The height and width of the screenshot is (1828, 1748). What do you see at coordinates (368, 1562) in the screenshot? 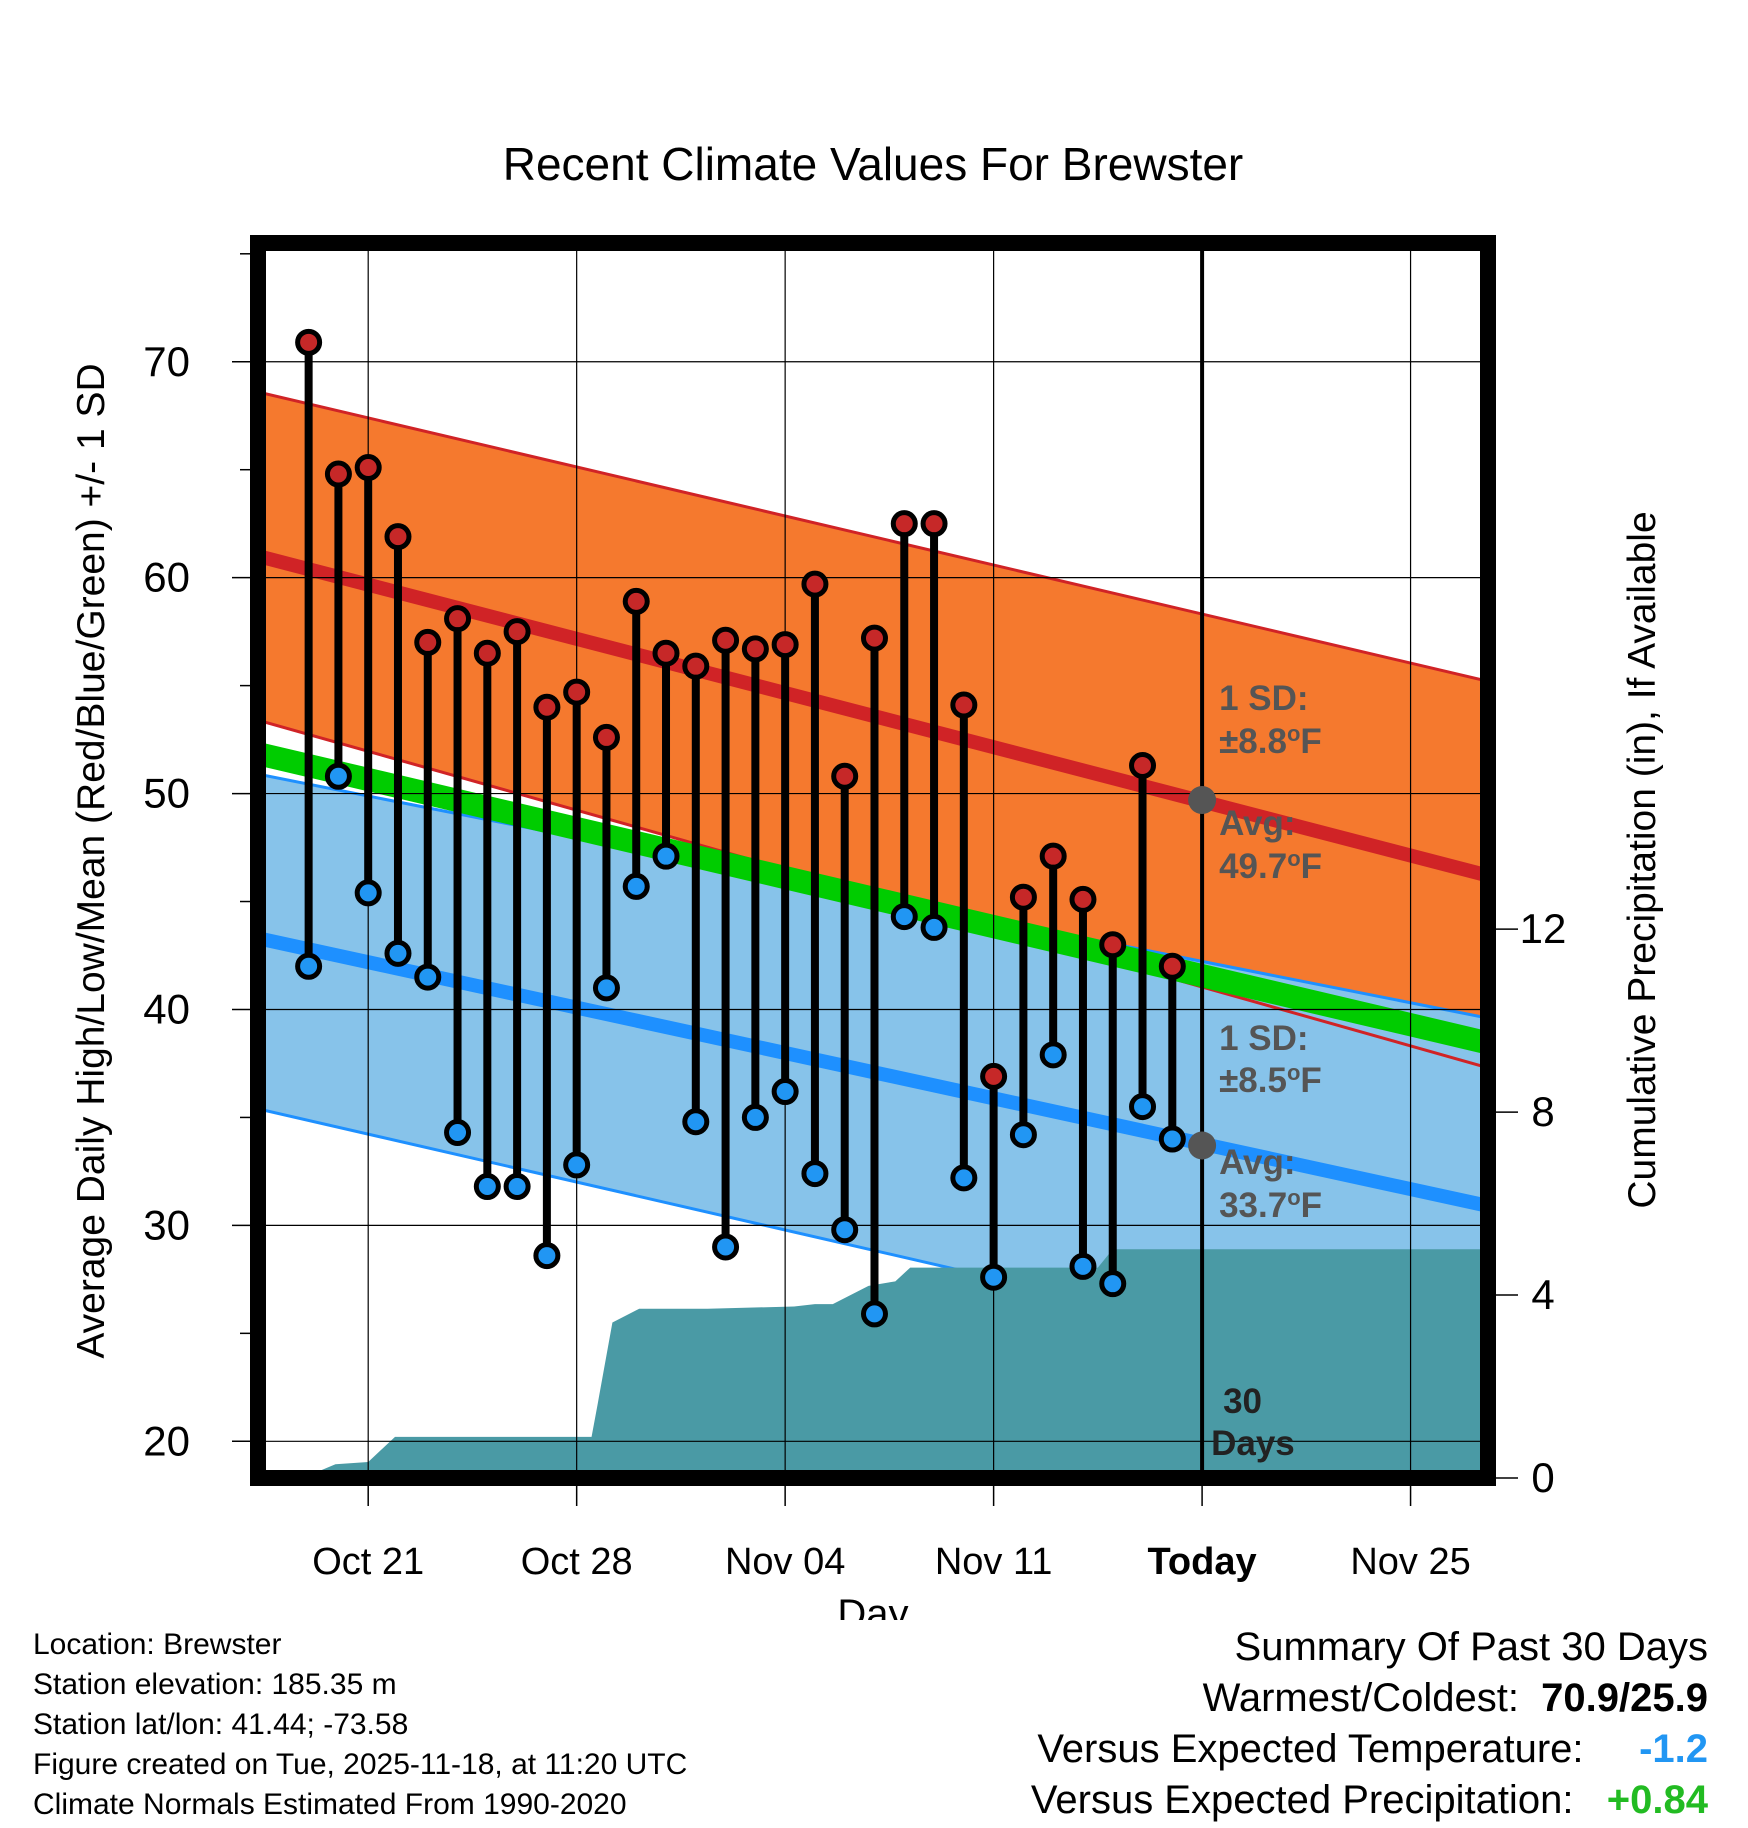
I see `x-tick-label: Oct 21` at bounding box center [368, 1562].